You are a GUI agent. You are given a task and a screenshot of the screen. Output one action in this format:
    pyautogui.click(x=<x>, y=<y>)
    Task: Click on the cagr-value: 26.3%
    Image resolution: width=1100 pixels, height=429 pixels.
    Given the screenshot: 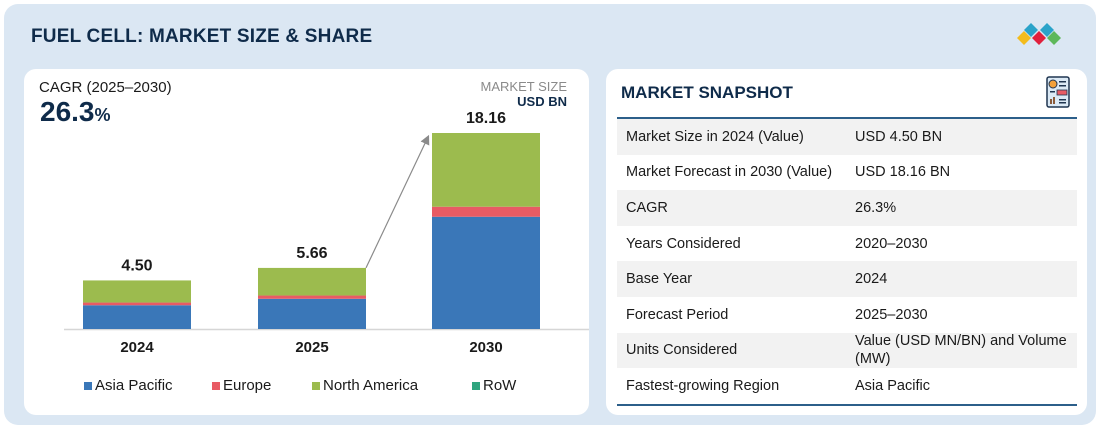 What is the action you would take?
    pyautogui.click(x=75, y=112)
    